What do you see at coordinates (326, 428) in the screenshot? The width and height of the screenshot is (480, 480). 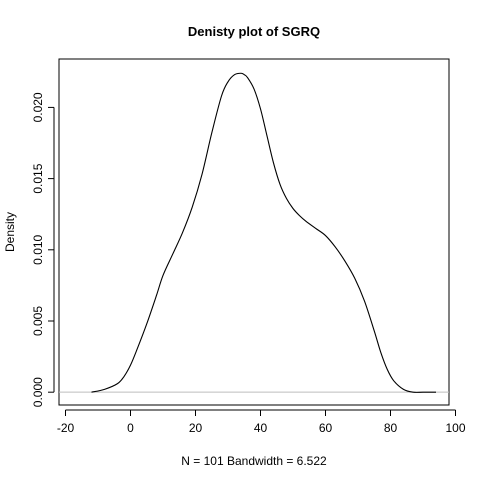 I see `x-tick-label: 60` at bounding box center [326, 428].